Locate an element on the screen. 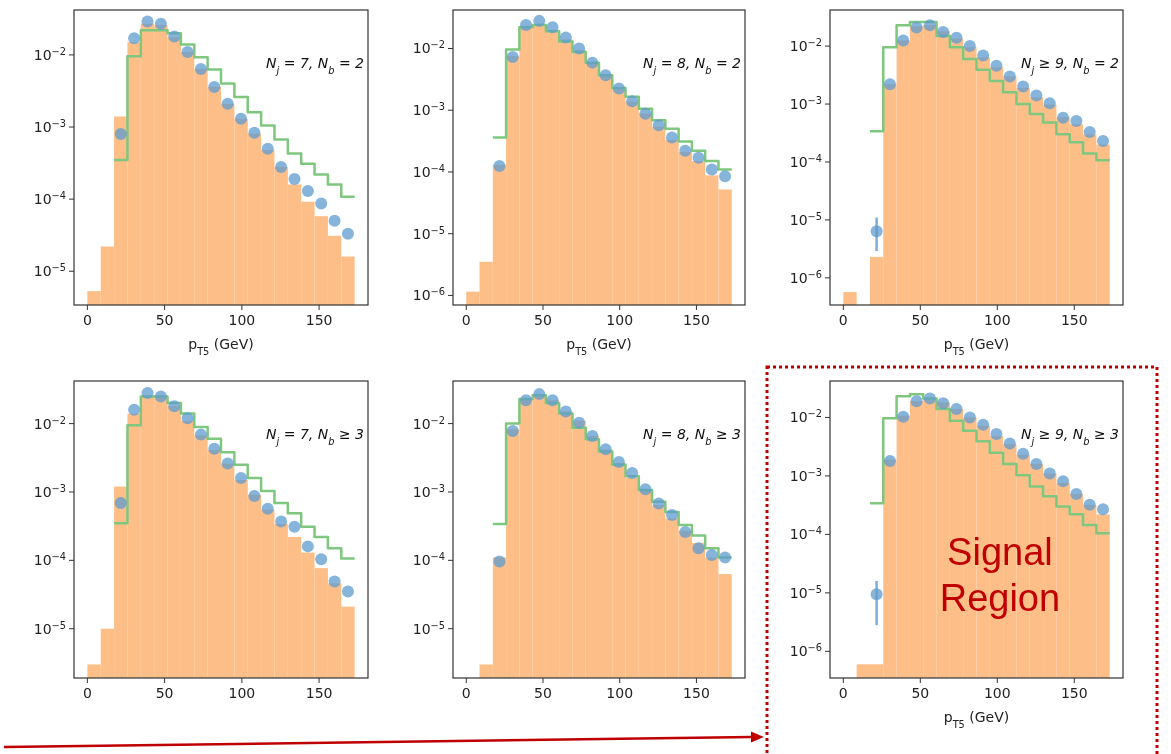 The height and width of the screenshot is (754, 1171). annotation: N$_{j}$ ≥ 9, N$_{b}$ = 2 is located at coordinates (1070, 65).